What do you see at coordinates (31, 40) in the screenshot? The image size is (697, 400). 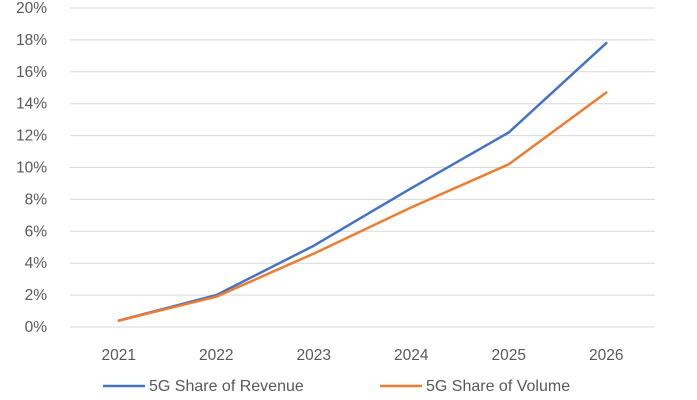 I see `y-tick-label: 18%` at bounding box center [31, 40].